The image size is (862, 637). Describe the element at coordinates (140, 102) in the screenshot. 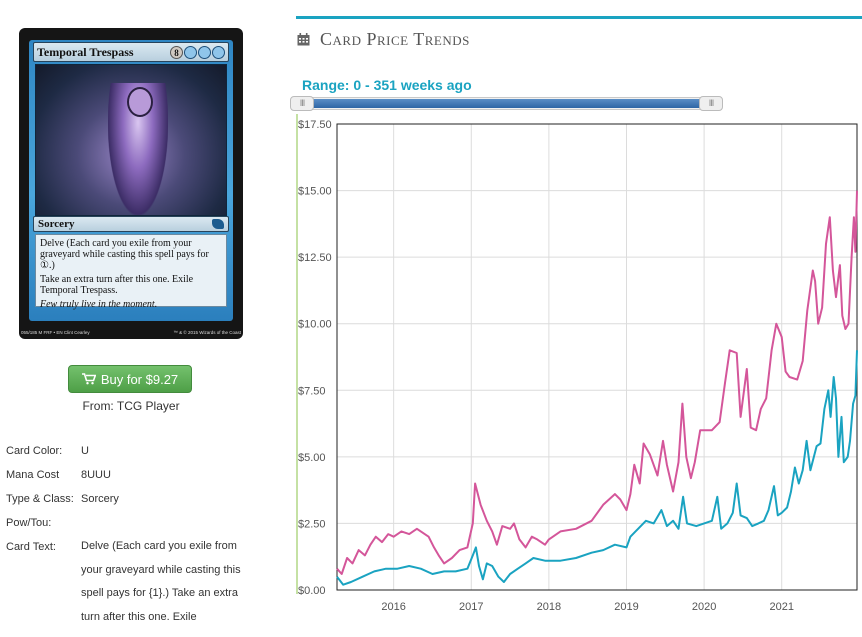

I see `artwork-figure-head` at that location.